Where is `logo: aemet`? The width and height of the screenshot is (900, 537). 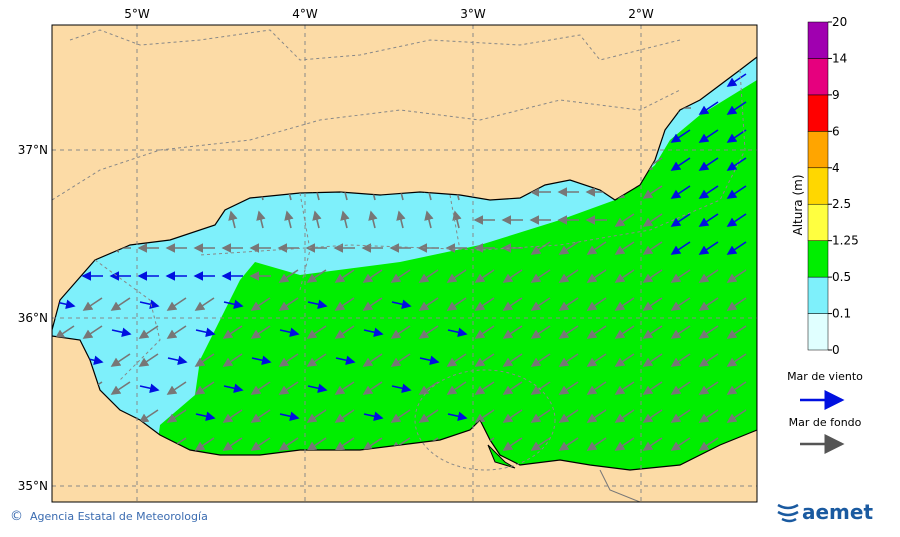 logo: aemet is located at coordinates (825, 512).